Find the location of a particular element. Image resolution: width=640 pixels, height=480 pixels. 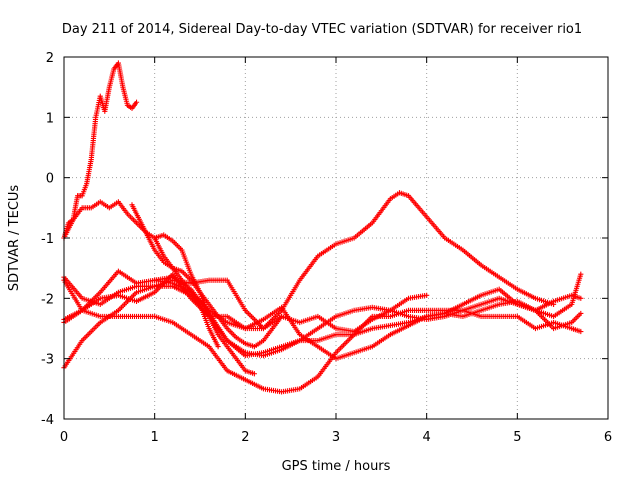

series-sat-h is located at coordinates (245, 304).